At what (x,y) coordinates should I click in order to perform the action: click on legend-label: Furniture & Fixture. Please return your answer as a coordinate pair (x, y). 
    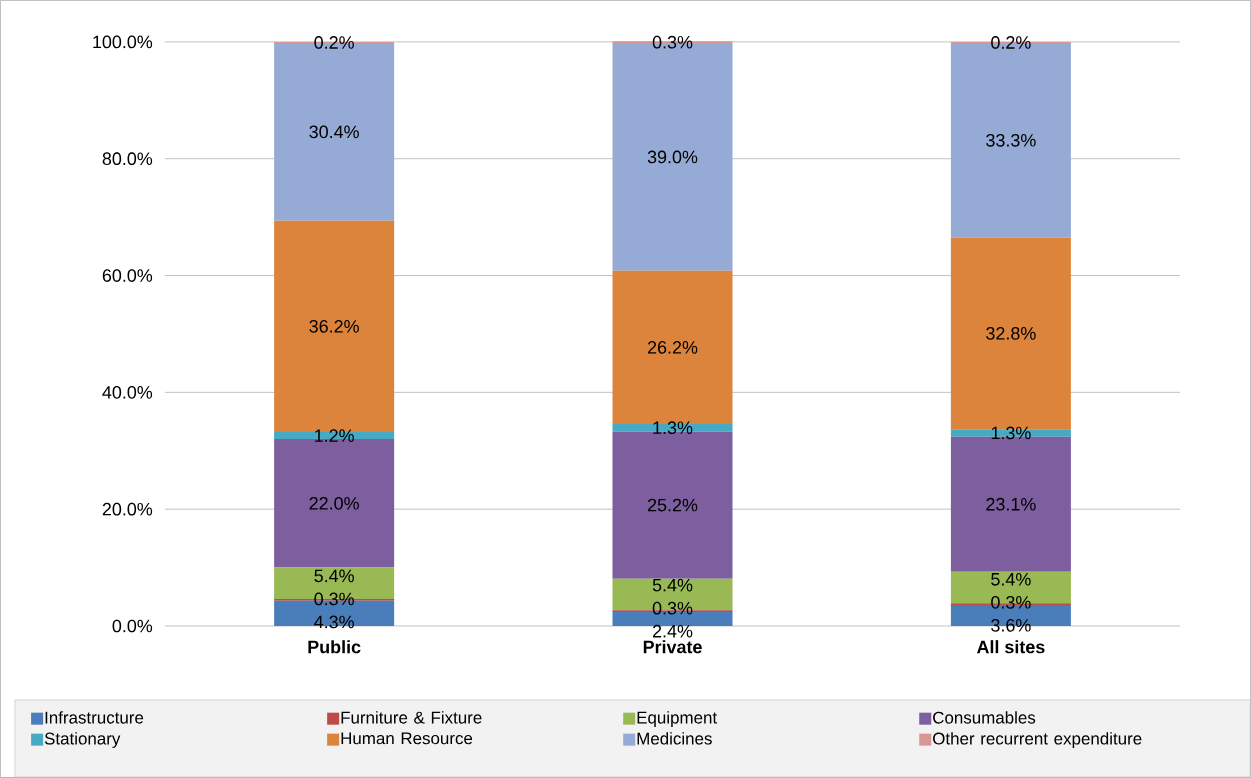
    Looking at the image, I should click on (411, 717).